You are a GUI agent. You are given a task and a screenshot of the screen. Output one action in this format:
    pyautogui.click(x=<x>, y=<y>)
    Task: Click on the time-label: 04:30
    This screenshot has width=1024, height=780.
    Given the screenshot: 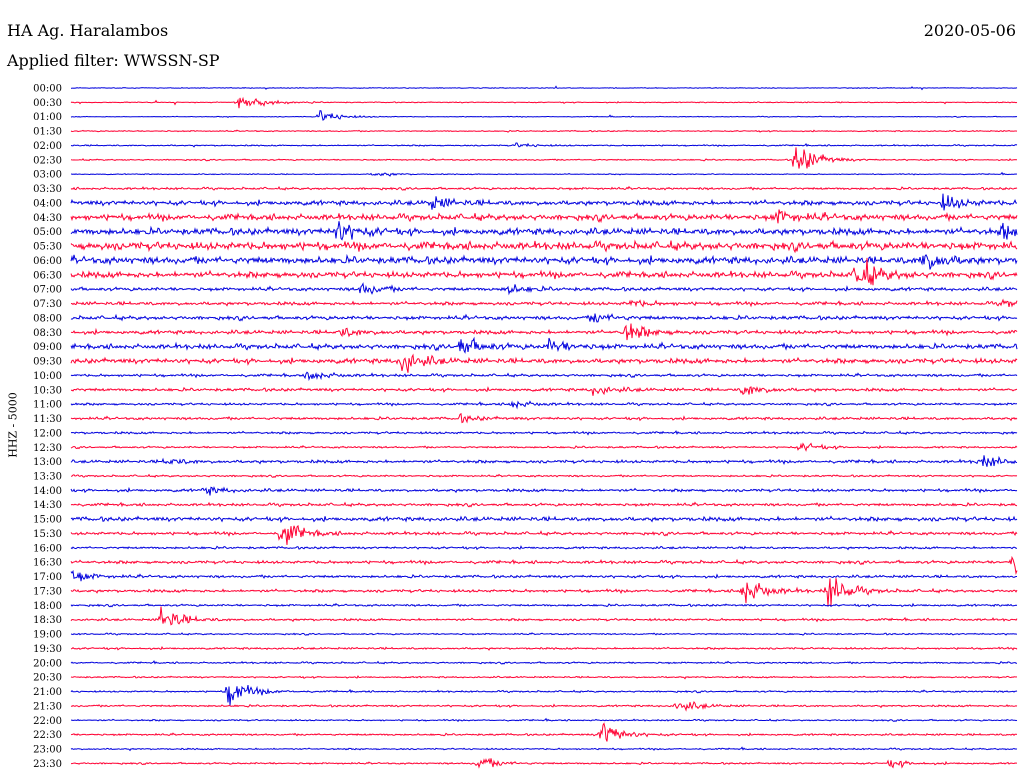 What is the action you would take?
    pyautogui.click(x=47, y=218)
    